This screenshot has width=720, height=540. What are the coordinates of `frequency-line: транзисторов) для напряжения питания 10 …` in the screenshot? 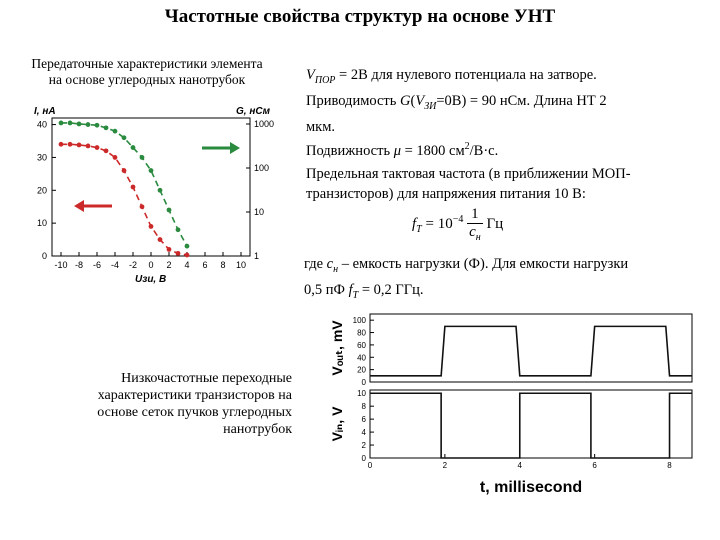 It's located at (446, 194).